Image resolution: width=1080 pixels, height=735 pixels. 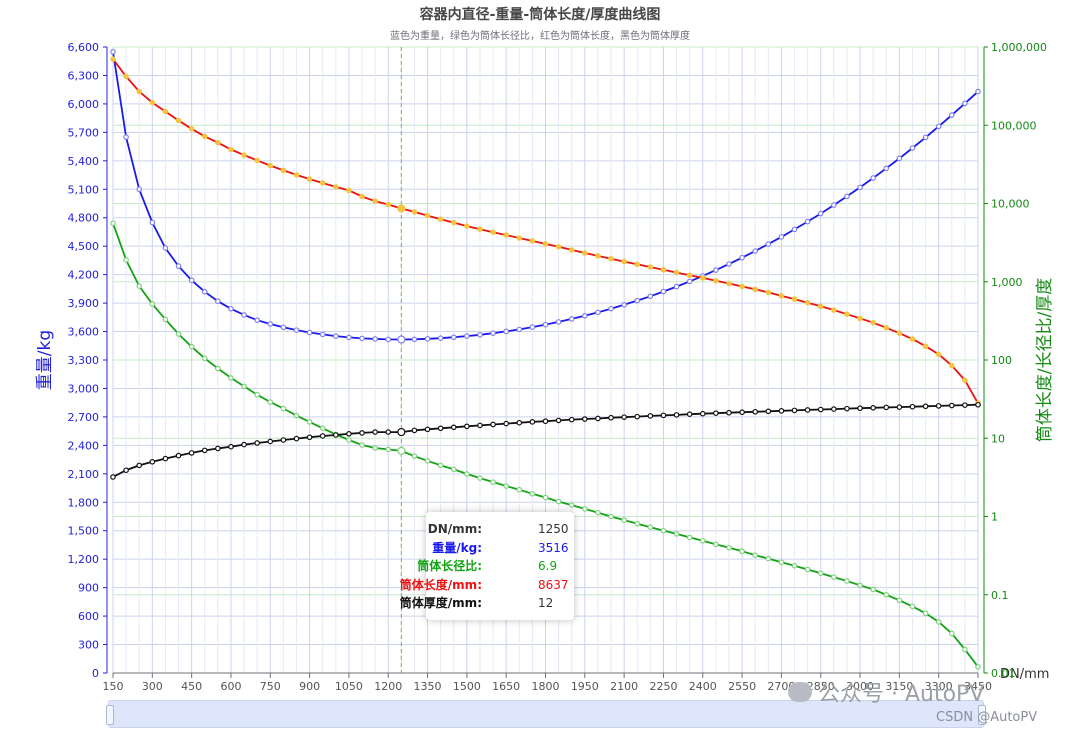 I want to click on tooltip-label: 筒体厚度/mm:, so click(x=440, y=603).